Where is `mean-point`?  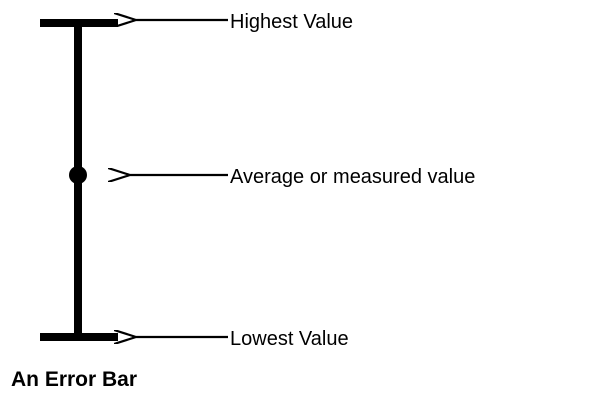
mean-point is located at coordinates (78, 175).